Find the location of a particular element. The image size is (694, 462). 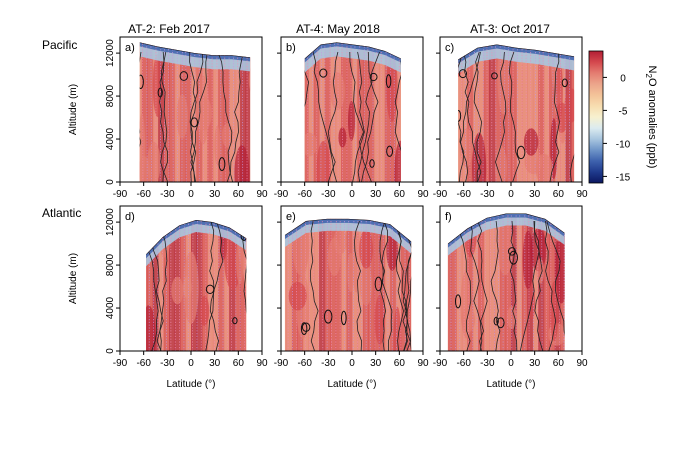

colorbar-tick-label: -15 is located at coordinates (623, 177).